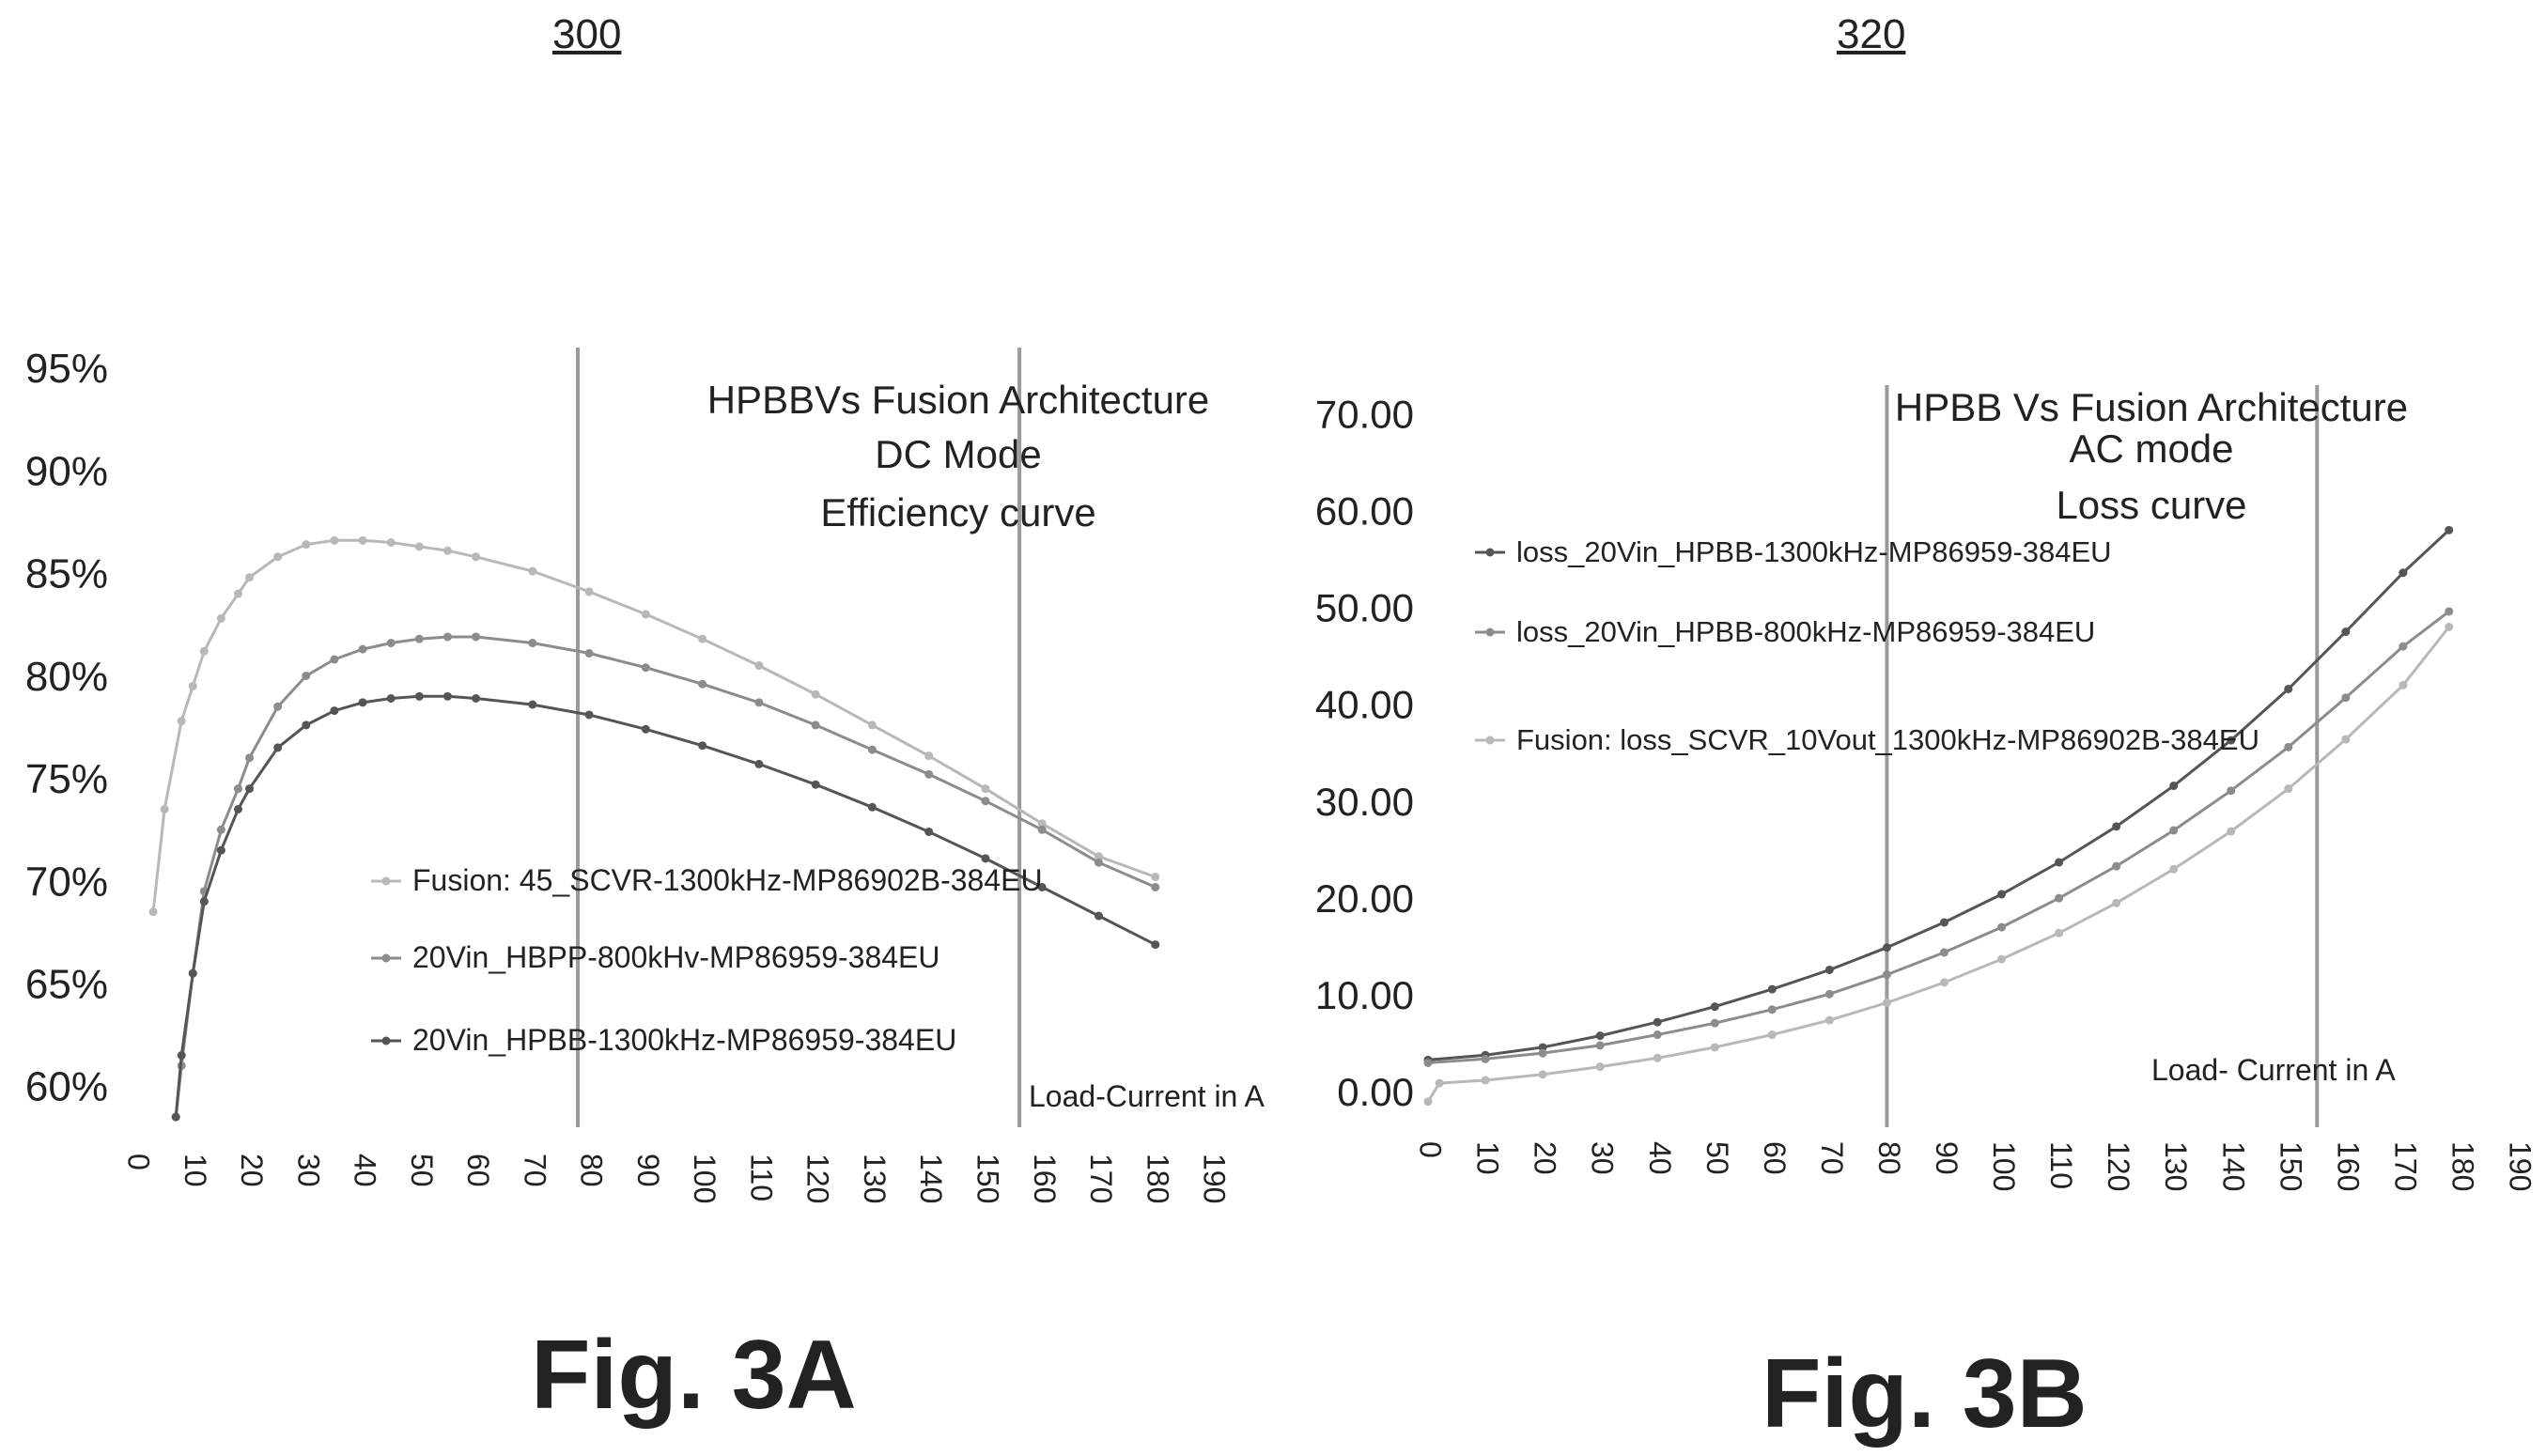  I want to click on x-tick-label: 160, so click(2348, 1166).